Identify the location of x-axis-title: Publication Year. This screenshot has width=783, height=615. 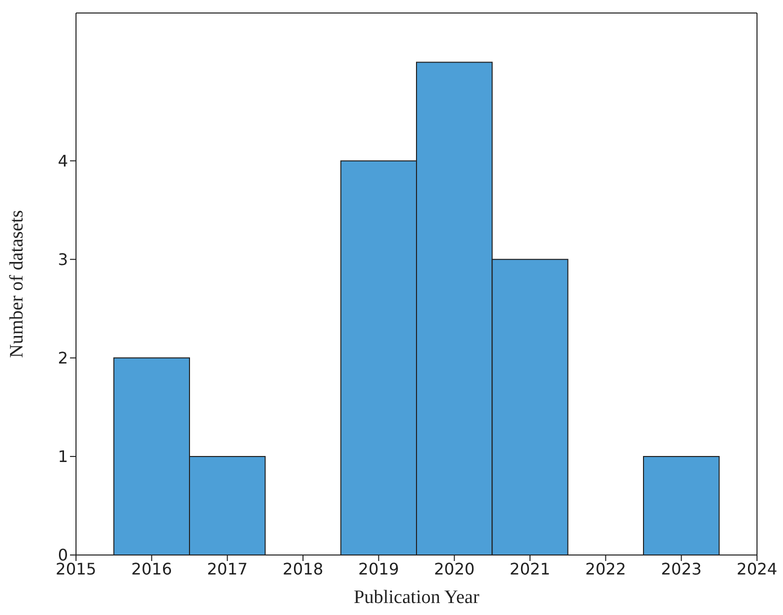
(417, 597).